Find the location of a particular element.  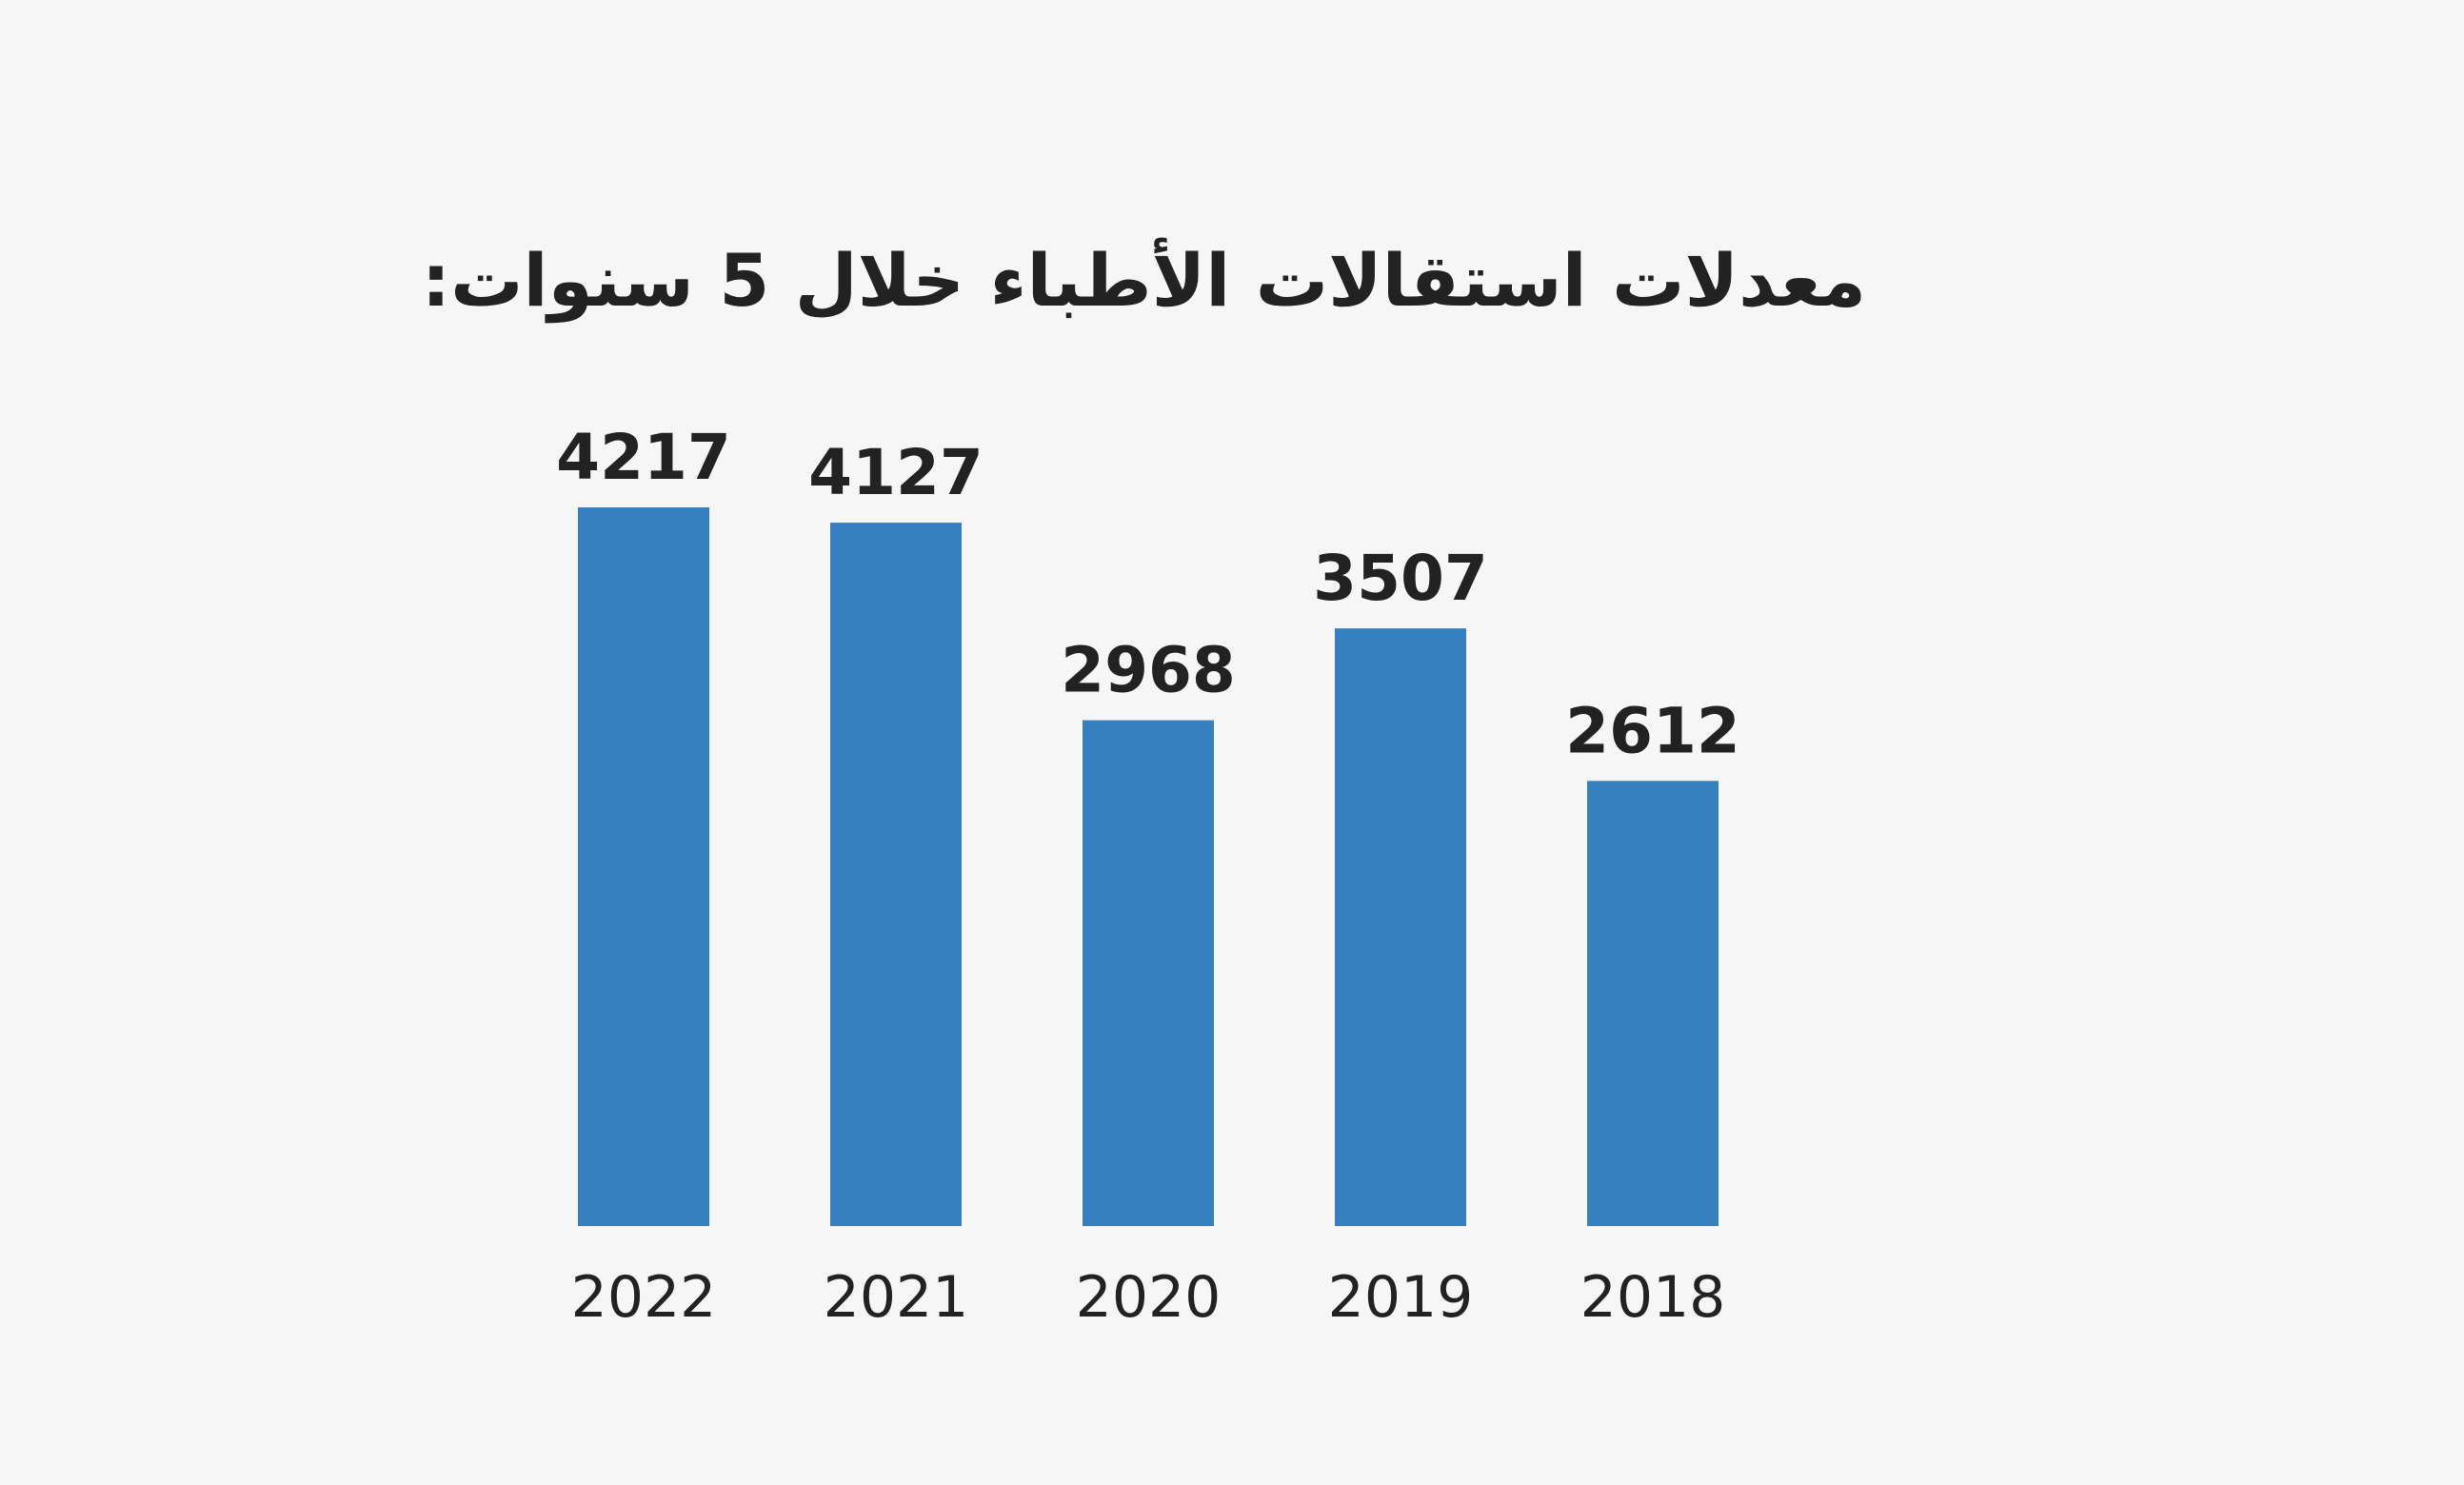

bar-2021 is located at coordinates (896, 874).